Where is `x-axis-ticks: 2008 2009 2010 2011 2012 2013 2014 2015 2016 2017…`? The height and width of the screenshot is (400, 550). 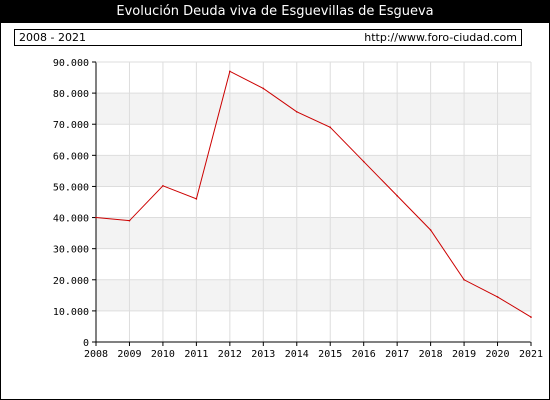
x-axis-ticks: 2008 2009 2010 2011 2012 2013 2014 2015 2016 2017… is located at coordinates (313, 351).